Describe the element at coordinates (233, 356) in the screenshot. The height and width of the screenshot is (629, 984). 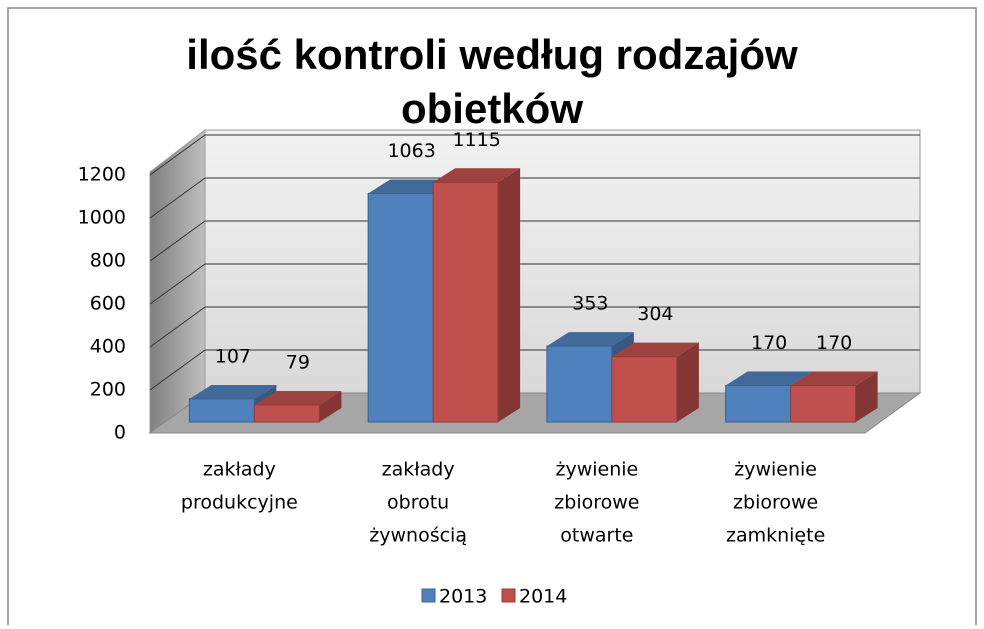
I see `data-label: 107` at that location.